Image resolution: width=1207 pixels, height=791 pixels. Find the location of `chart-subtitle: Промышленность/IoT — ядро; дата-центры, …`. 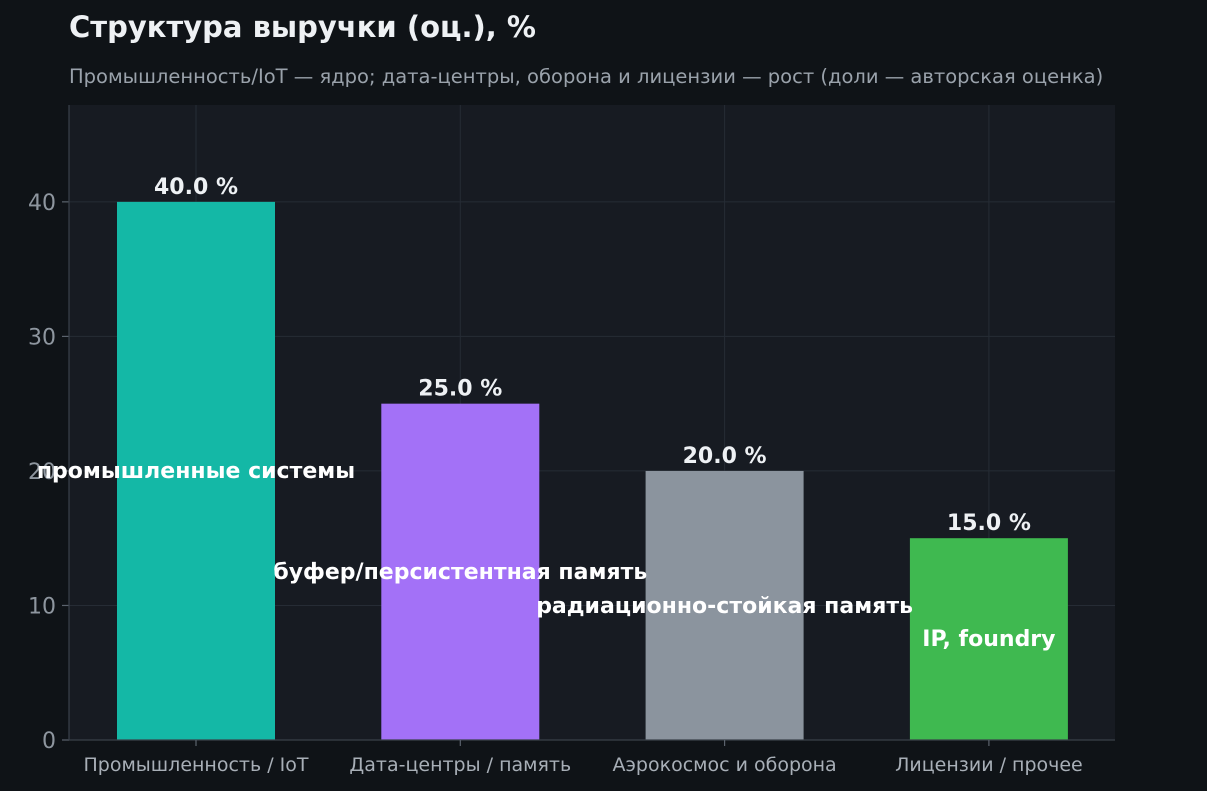

chart-subtitle: Промышленность/IoT — ядро; дата-центры, … is located at coordinates (586, 76).